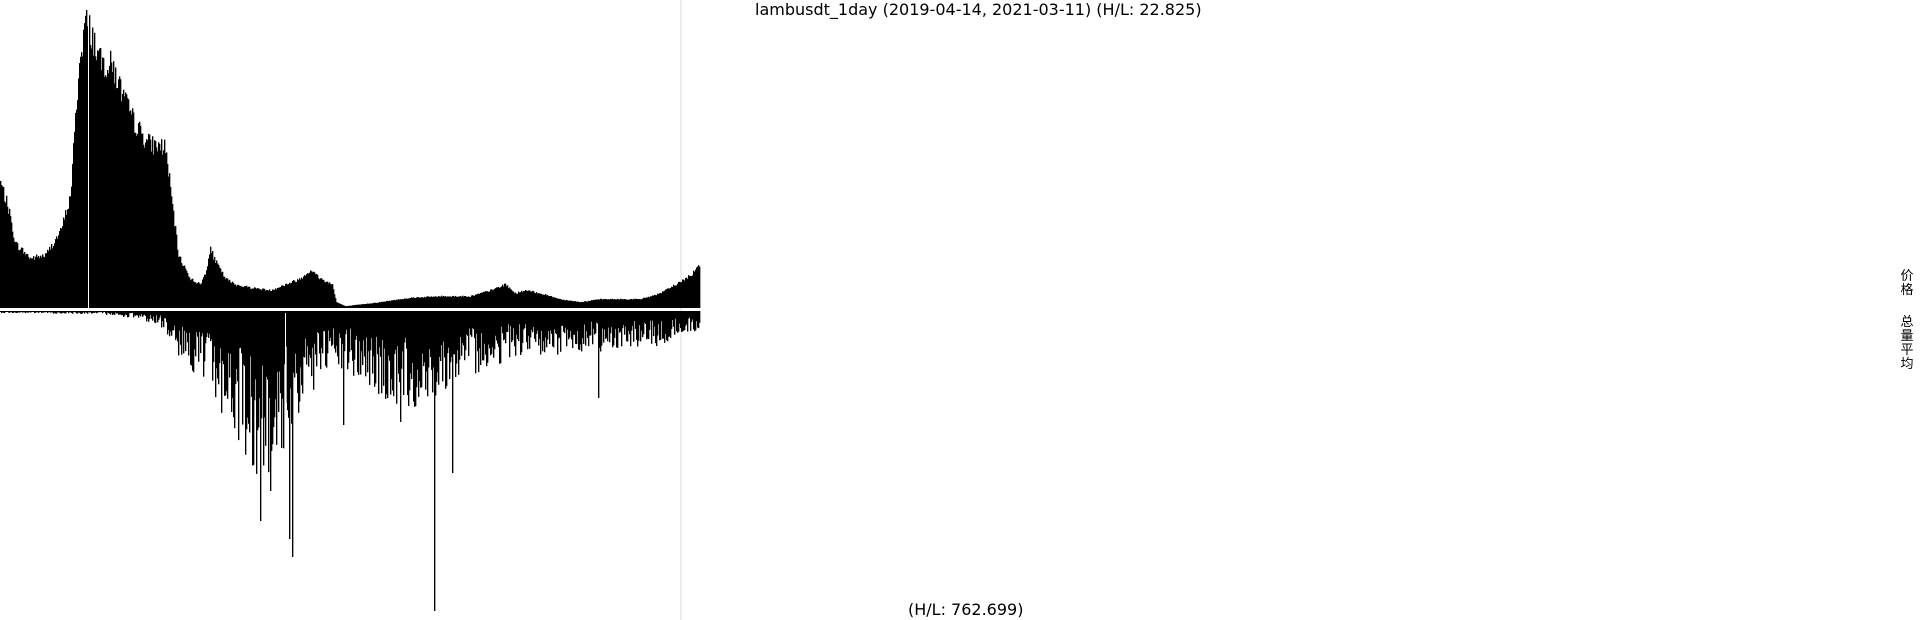 Image resolution: width=1920 pixels, height=620 pixels. I want to click on volume-high-low-label: (H/L: 762.699), so click(966, 609).